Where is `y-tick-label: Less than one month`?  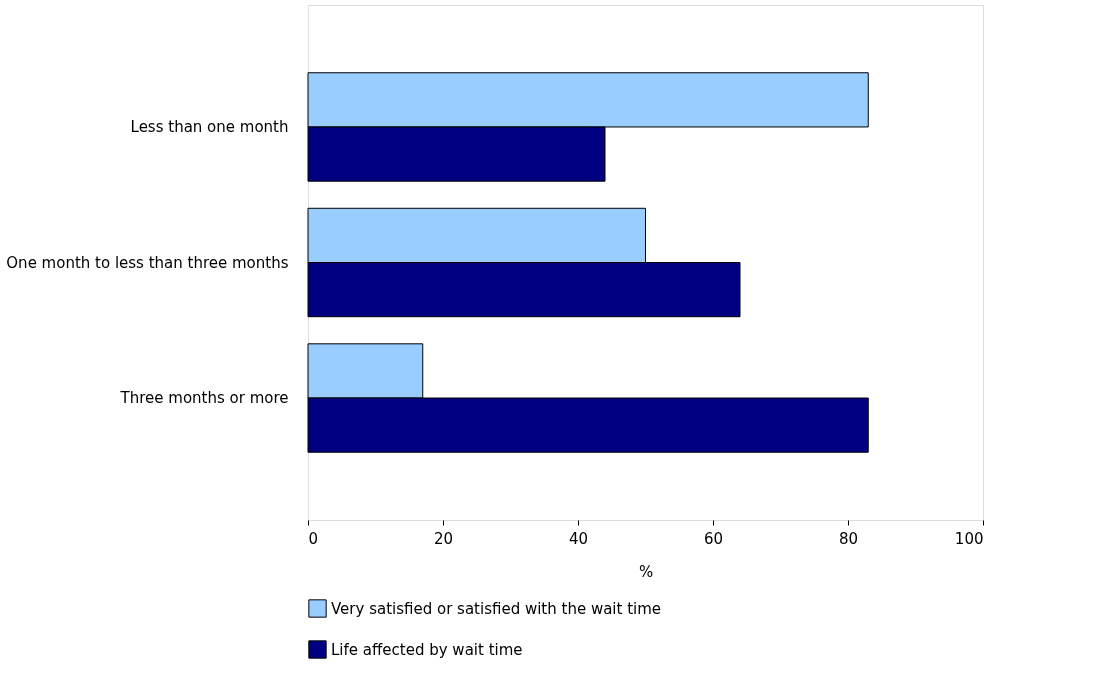 y-tick-label: Less than one month is located at coordinates (209, 126).